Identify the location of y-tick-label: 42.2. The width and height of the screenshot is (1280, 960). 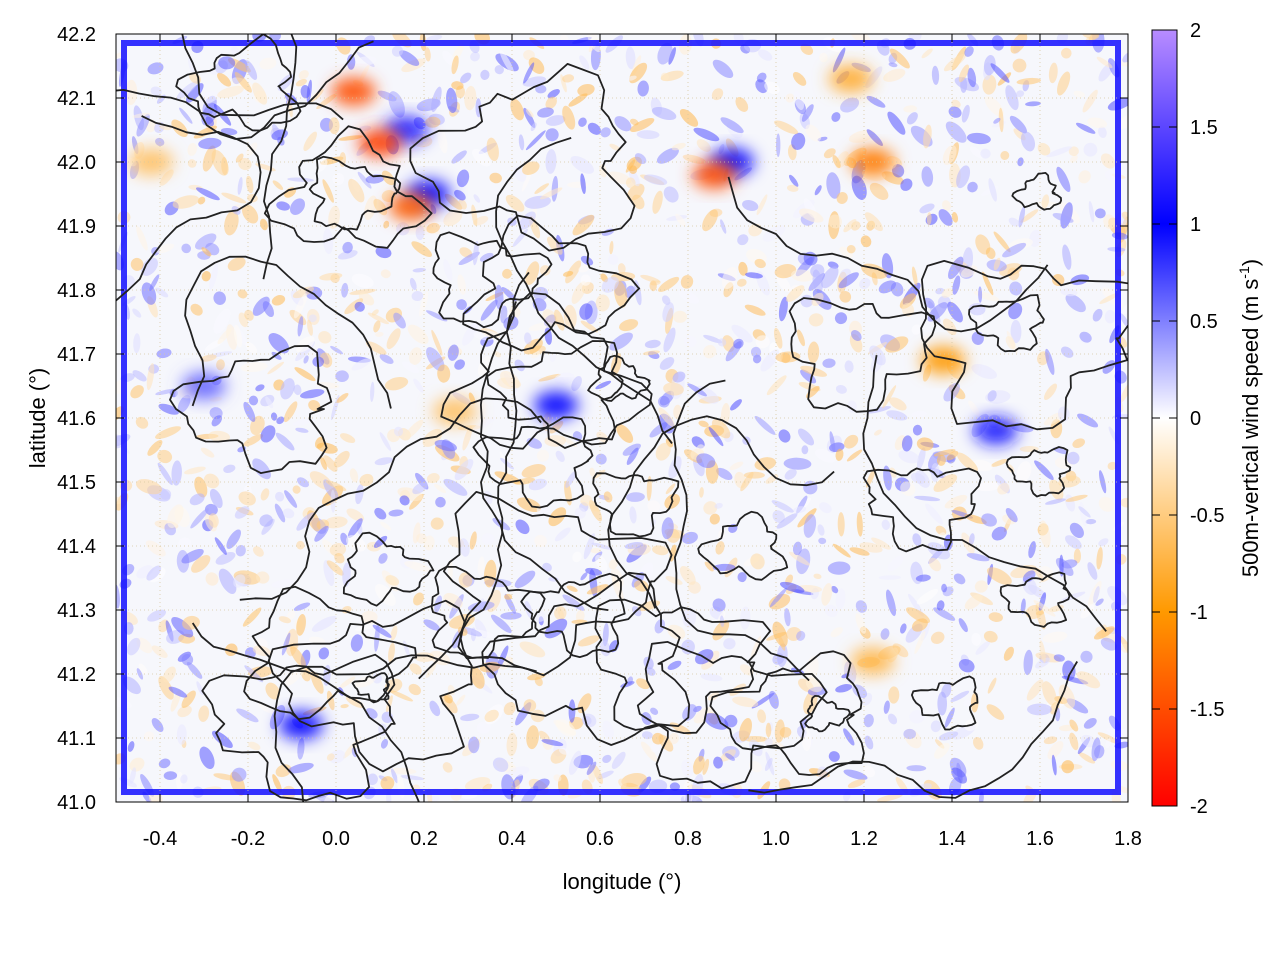
(76, 35).